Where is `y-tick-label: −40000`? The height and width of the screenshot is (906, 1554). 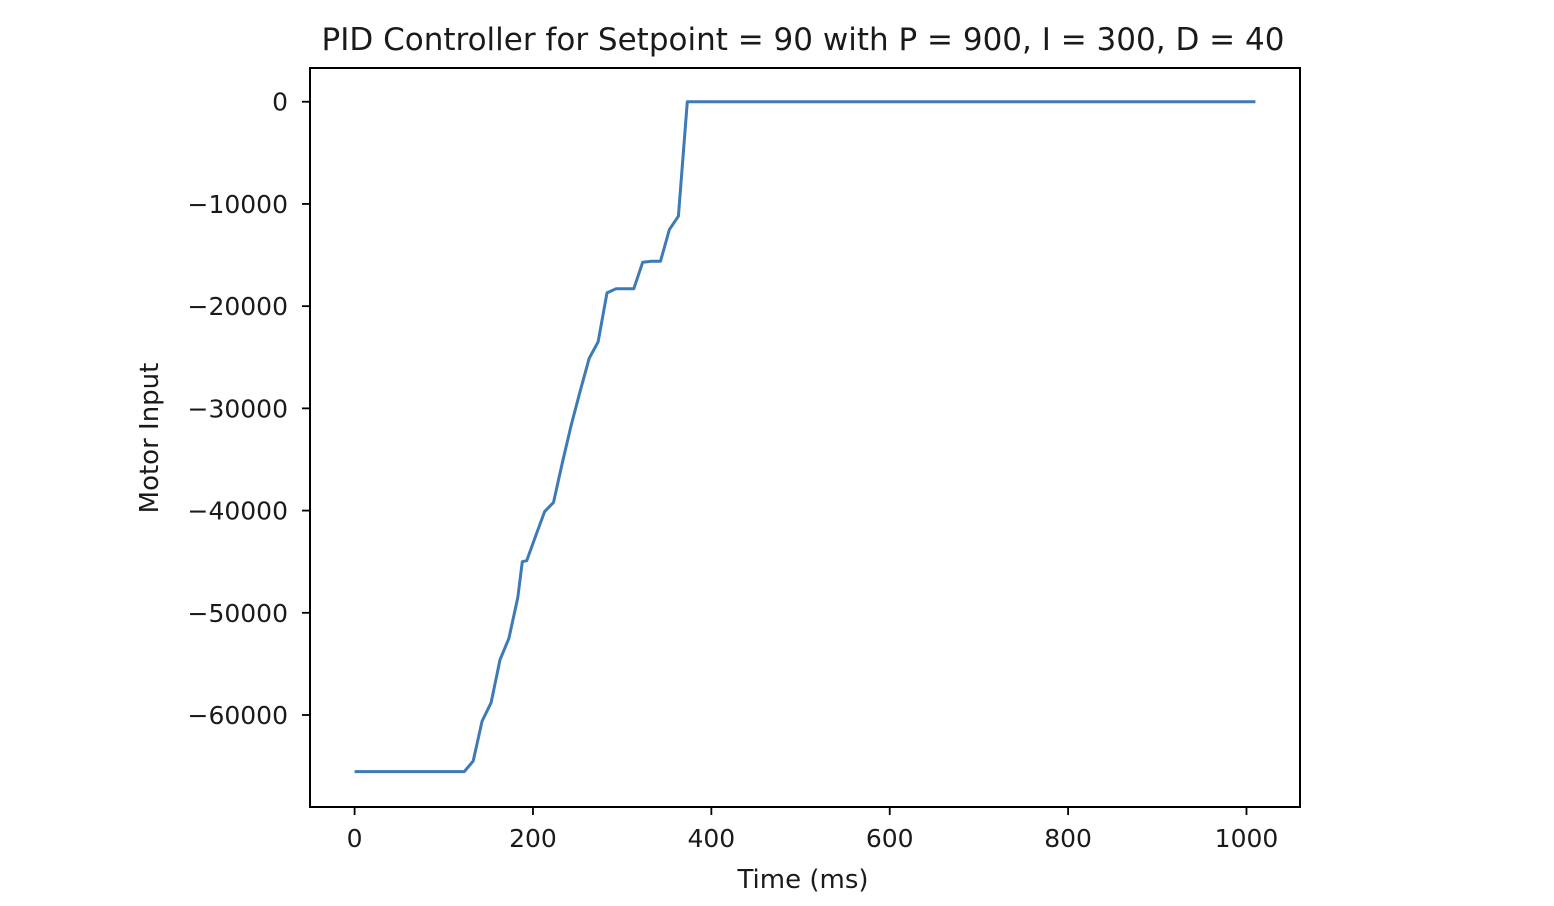
y-tick-label: −40000 is located at coordinates (238, 511).